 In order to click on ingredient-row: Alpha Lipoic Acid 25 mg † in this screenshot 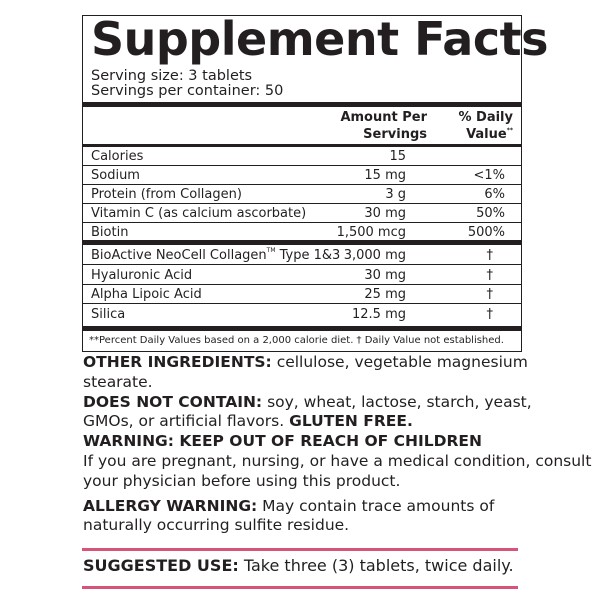, I will do `click(302, 294)`.